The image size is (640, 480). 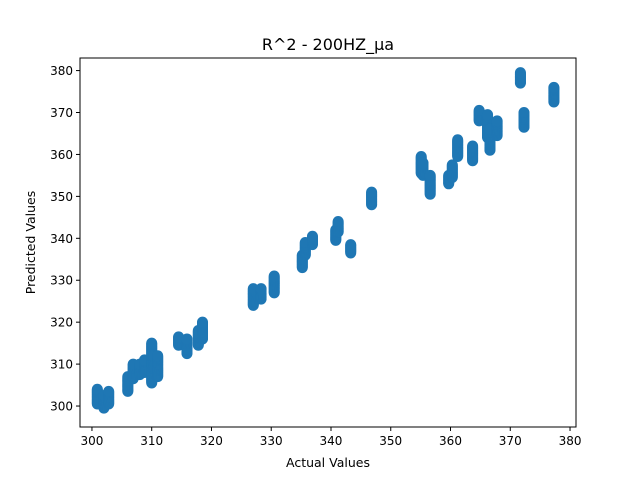 I want to click on y-tick-label: 380, so click(x=61, y=71).